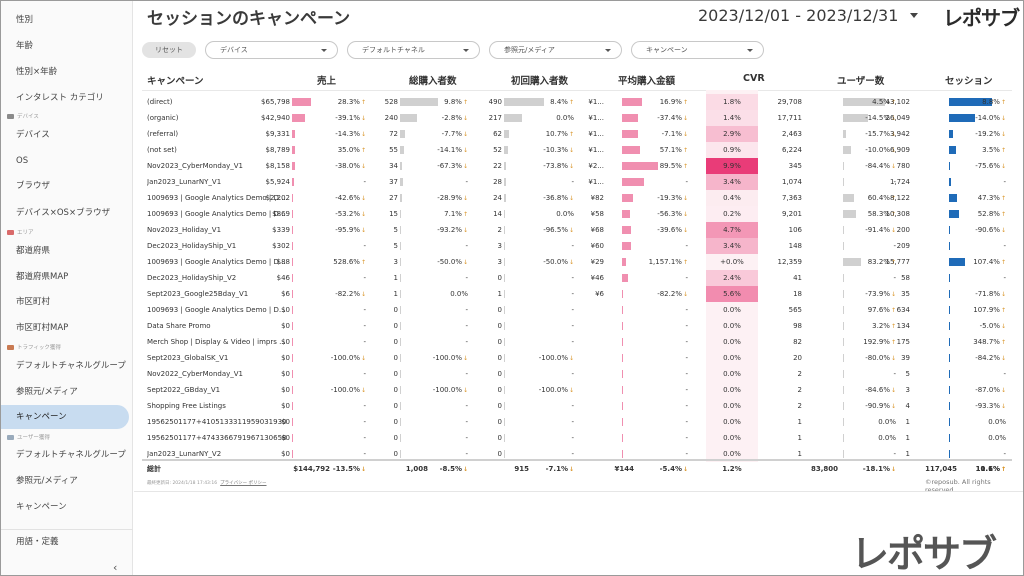 The width and height of the screenshot is (1024, 576). Describe the element at coordinates (497, 214) in the screenshot. I see `first-value: 14` at that location.